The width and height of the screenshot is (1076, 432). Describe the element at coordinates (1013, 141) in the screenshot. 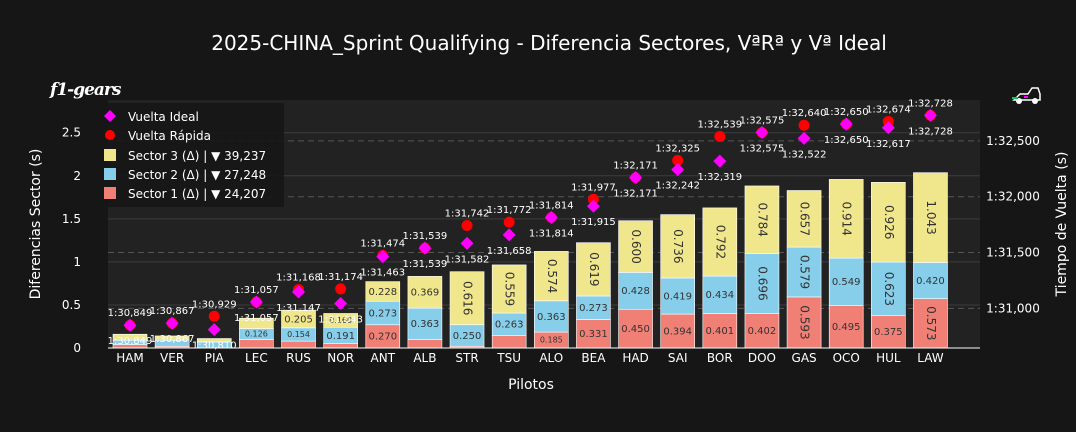

I see `y2-tick-label: 1:32,500` at that location.